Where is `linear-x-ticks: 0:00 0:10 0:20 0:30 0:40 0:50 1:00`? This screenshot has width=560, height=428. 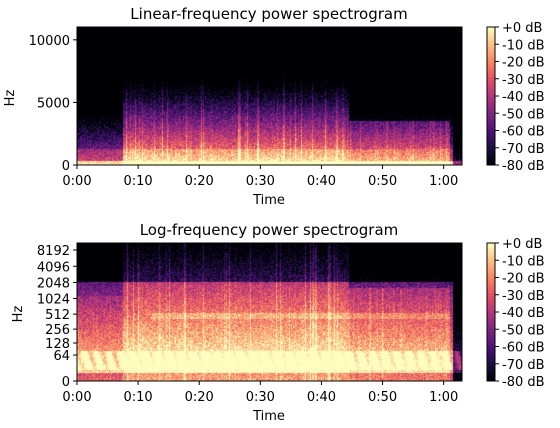
linear-x-ticks: 0:00 0:10 0:20 0:30 0:40 0:50 1:00 is located at coordinates (260, 177).